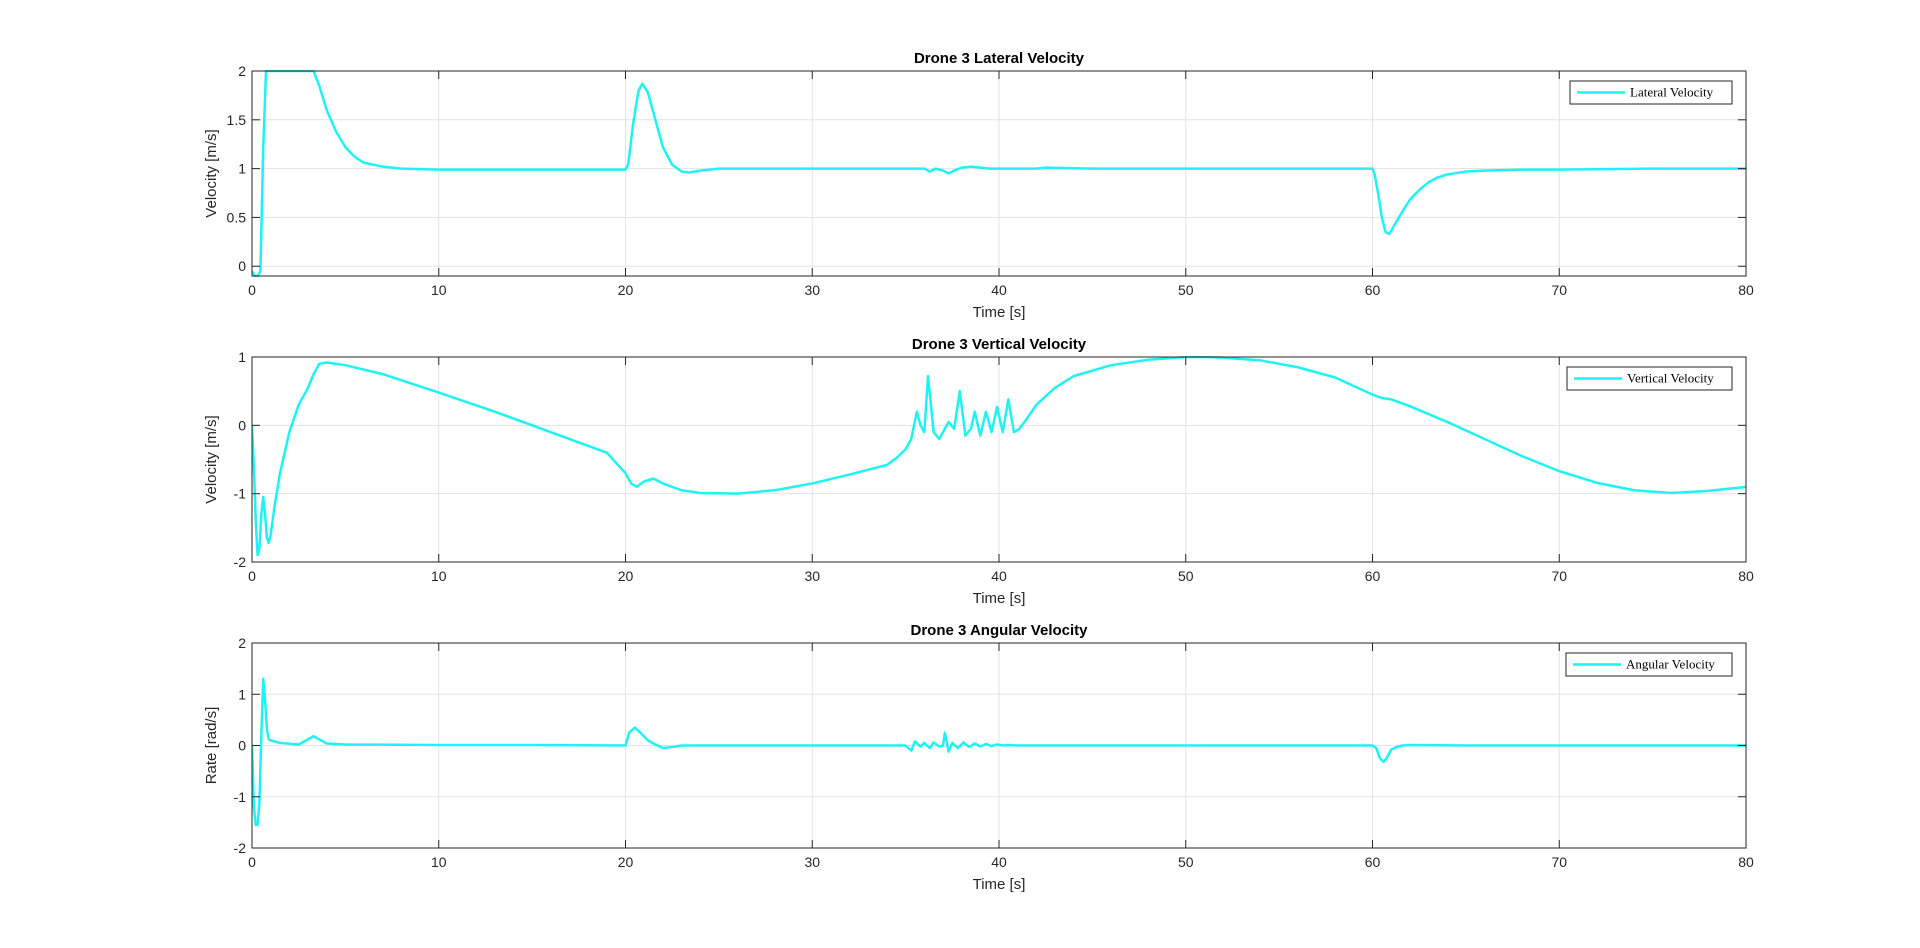 The width and height of the screenshot is (1920, 948). I want to click on legend: Vertical Velocity, so click(1649, 378).